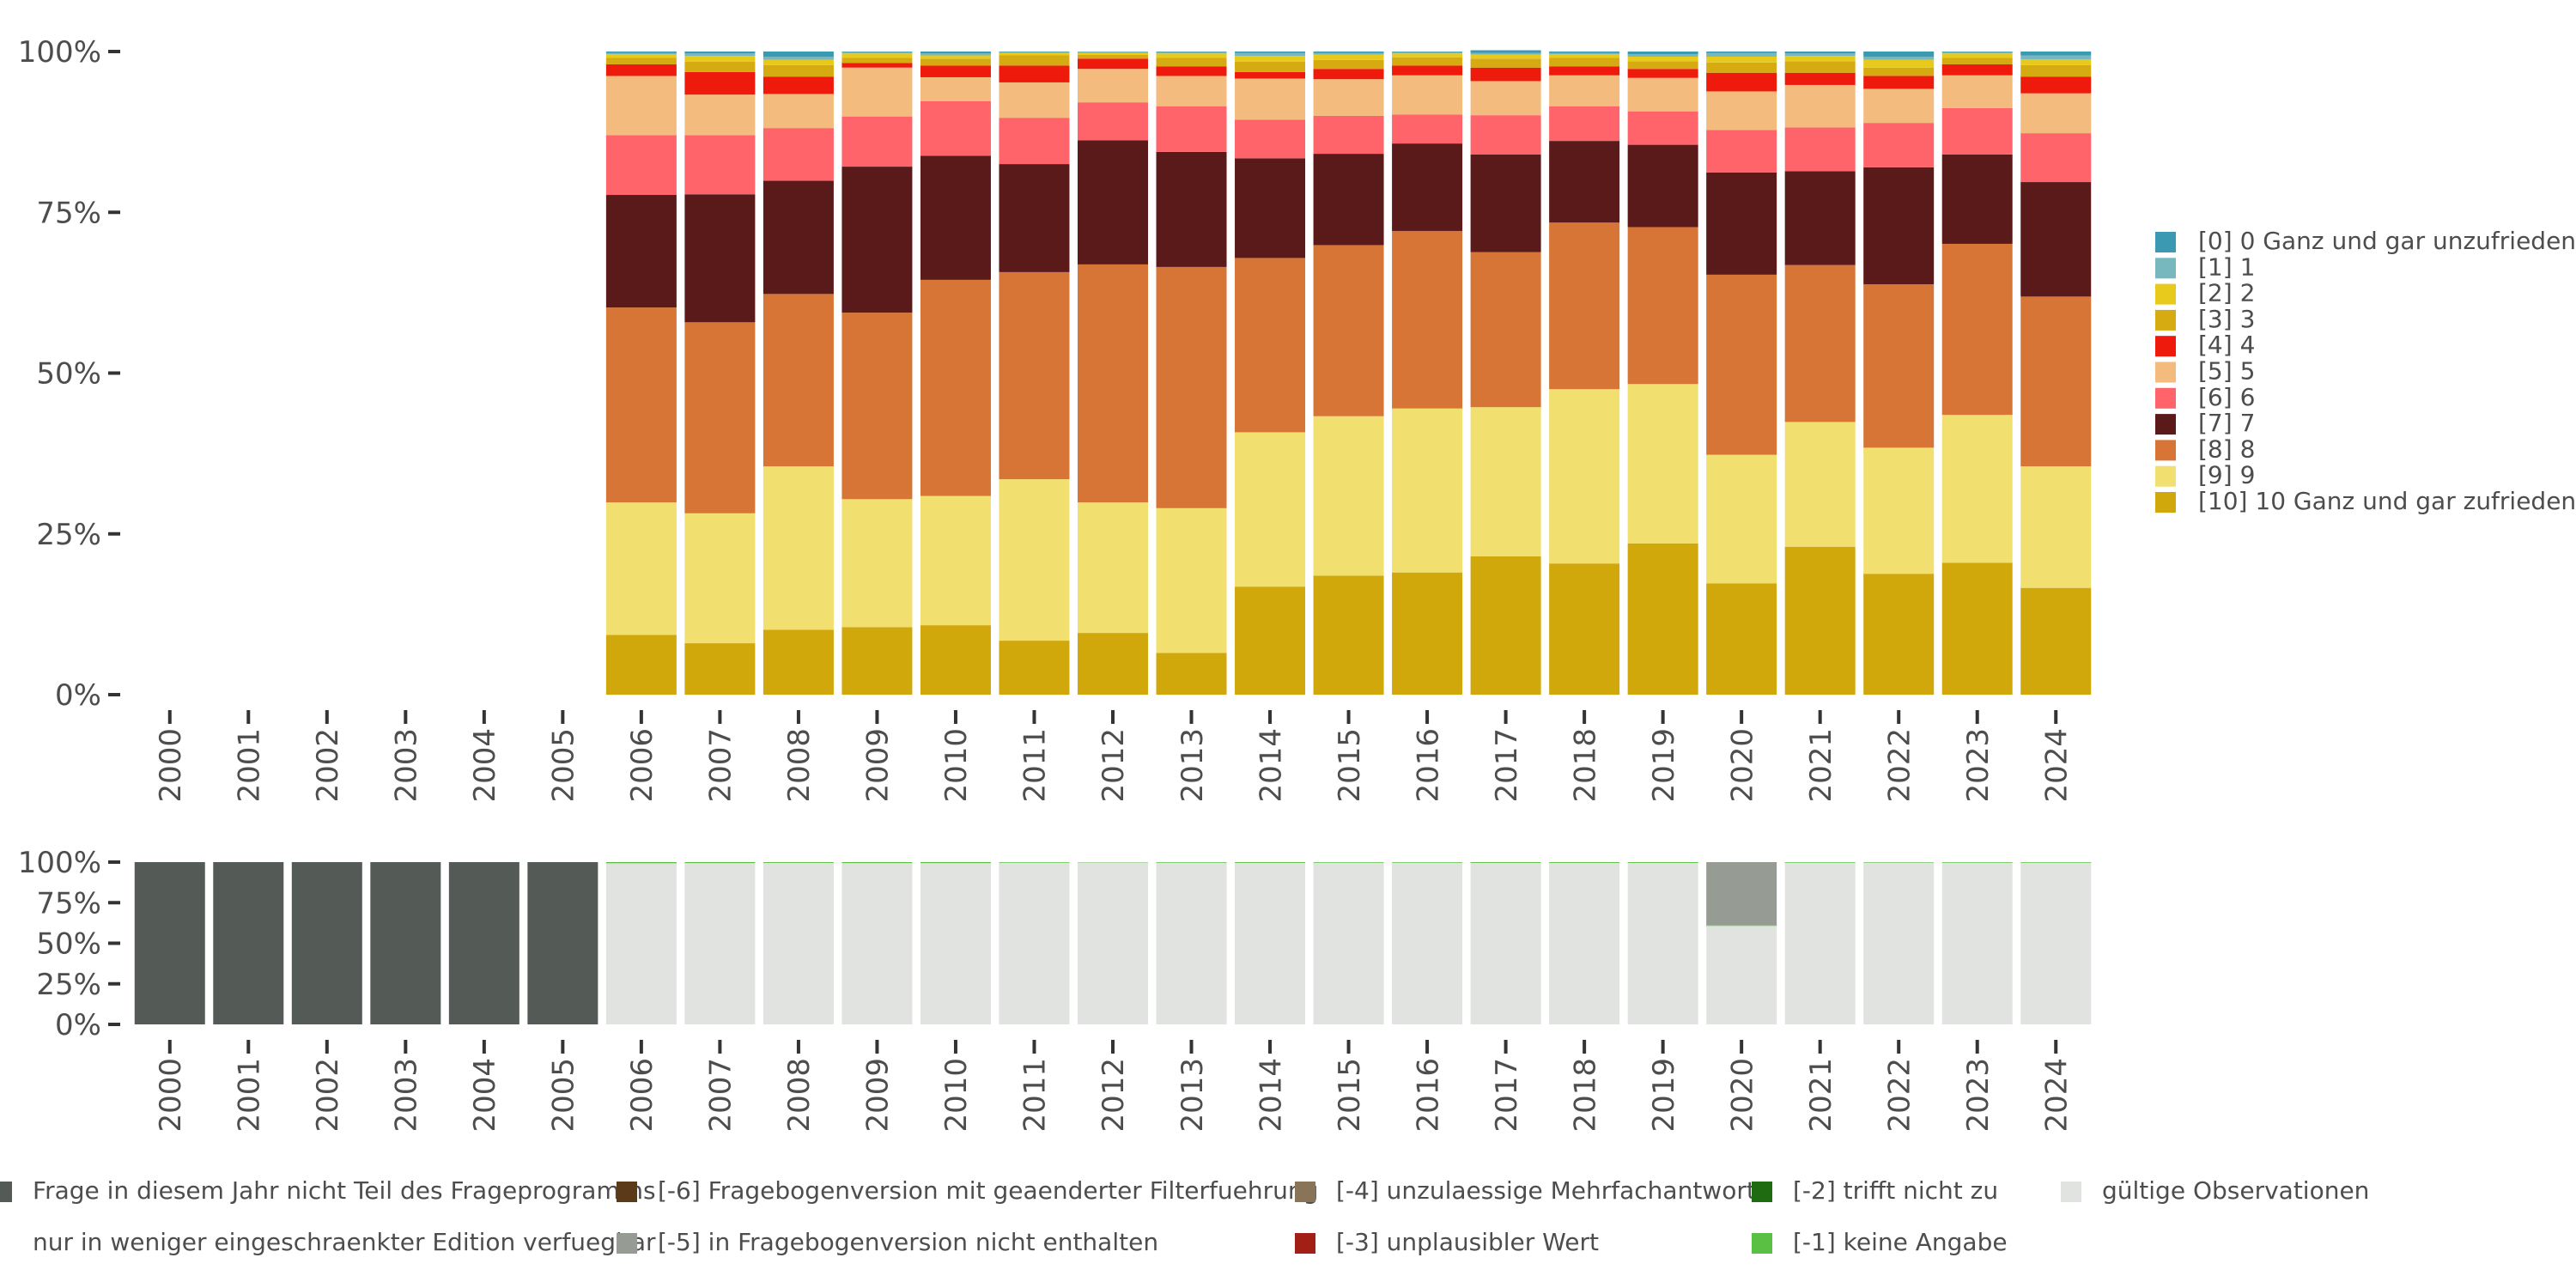 This screenshot has height=1288, width=2576. What do you see at coordinates (1506, 943) in the screenshot?
I see `bar-segment-2017-g-ltige-observationen` at bounding box center [1506, 943].